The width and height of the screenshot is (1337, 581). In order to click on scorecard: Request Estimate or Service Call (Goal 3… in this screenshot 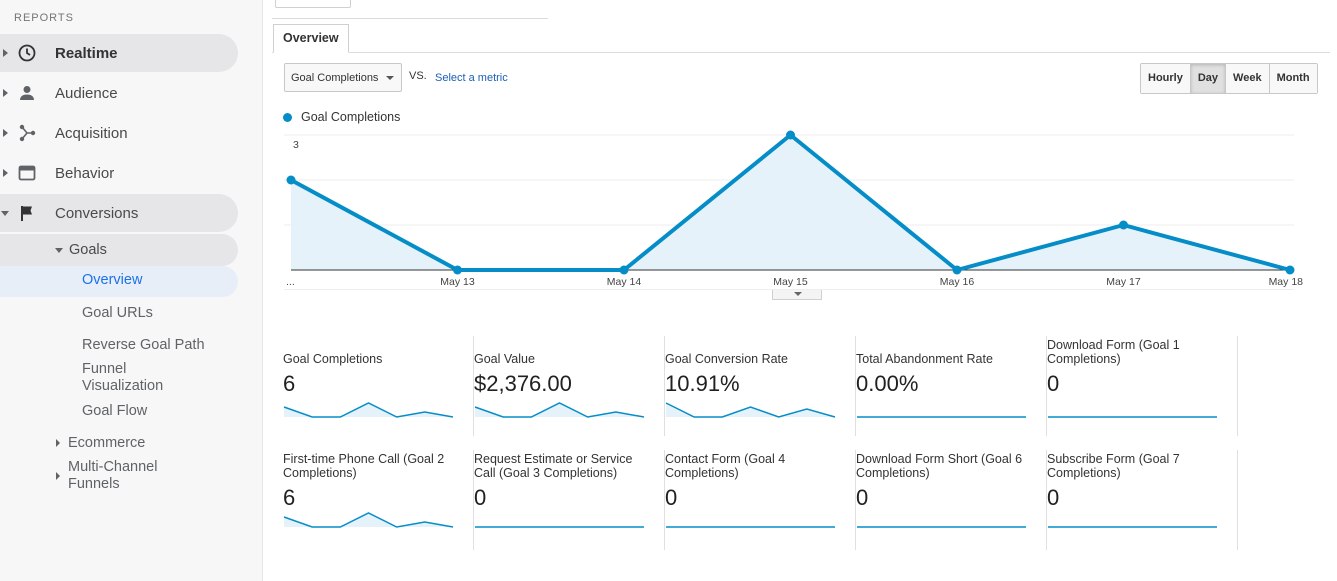, I will do `click(569, 500)`.